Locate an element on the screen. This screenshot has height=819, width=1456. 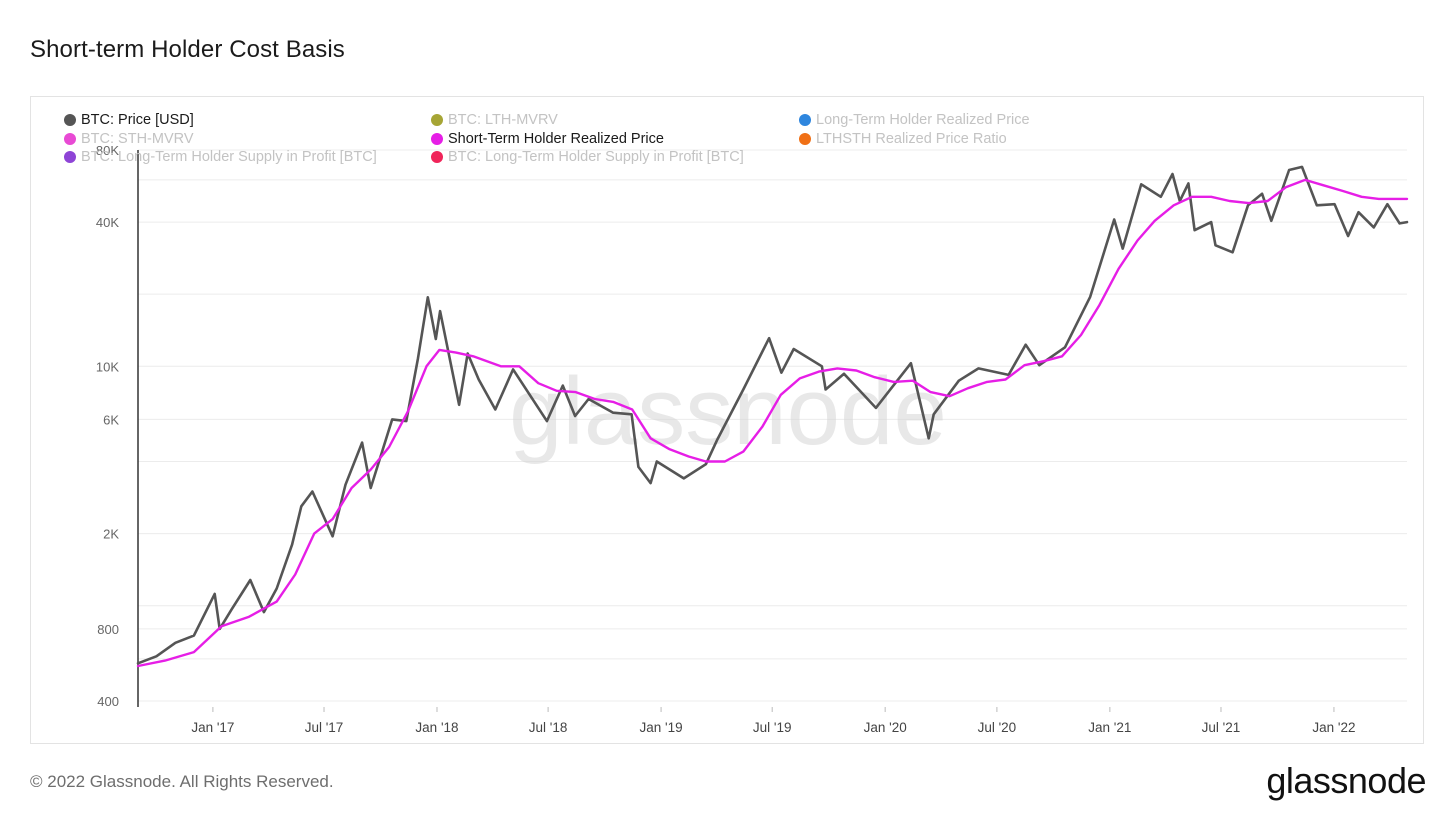
y-tick-label: 80K is located at coordinates (107, 150).